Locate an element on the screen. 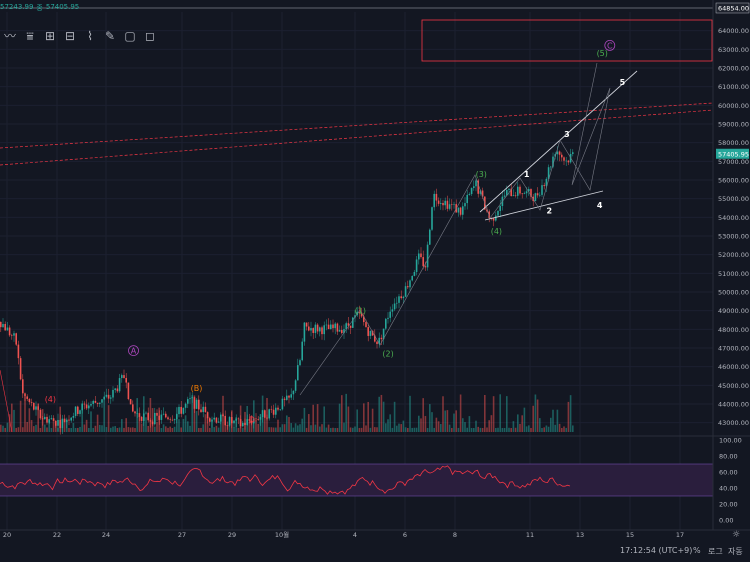 The image size is (750, 562). log-toggle: 로그 is located at coordinates (715, 551).